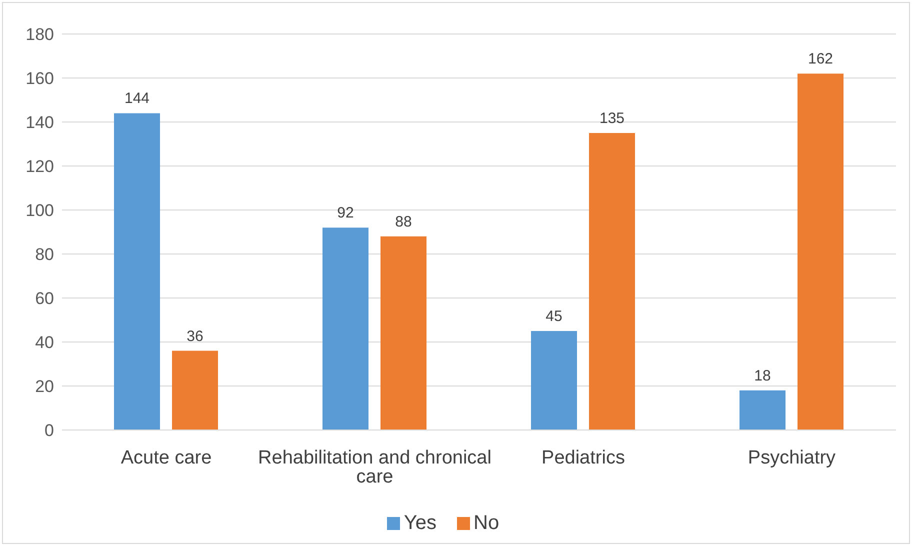  I want to click on y-tick-label: 0, so click(49, 430).